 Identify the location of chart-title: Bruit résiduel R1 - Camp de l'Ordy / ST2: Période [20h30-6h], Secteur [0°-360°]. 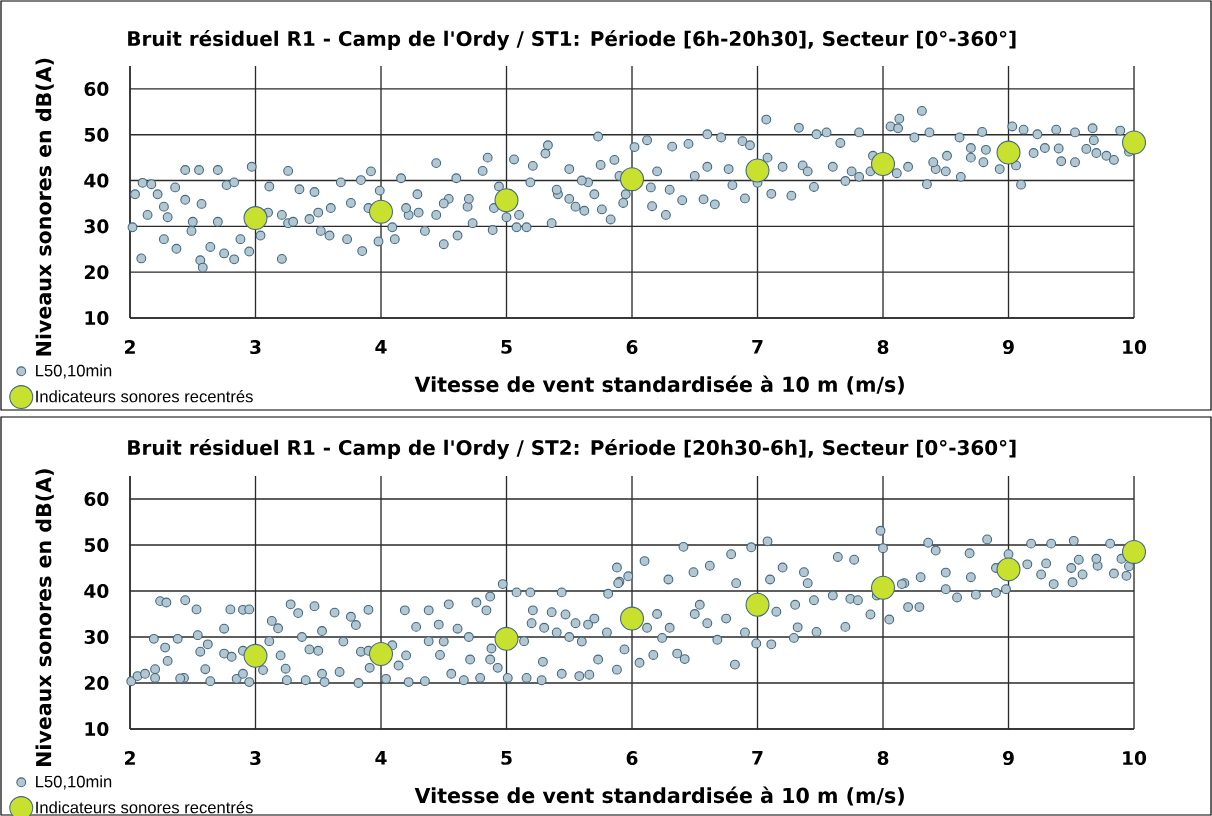
(572, 449).